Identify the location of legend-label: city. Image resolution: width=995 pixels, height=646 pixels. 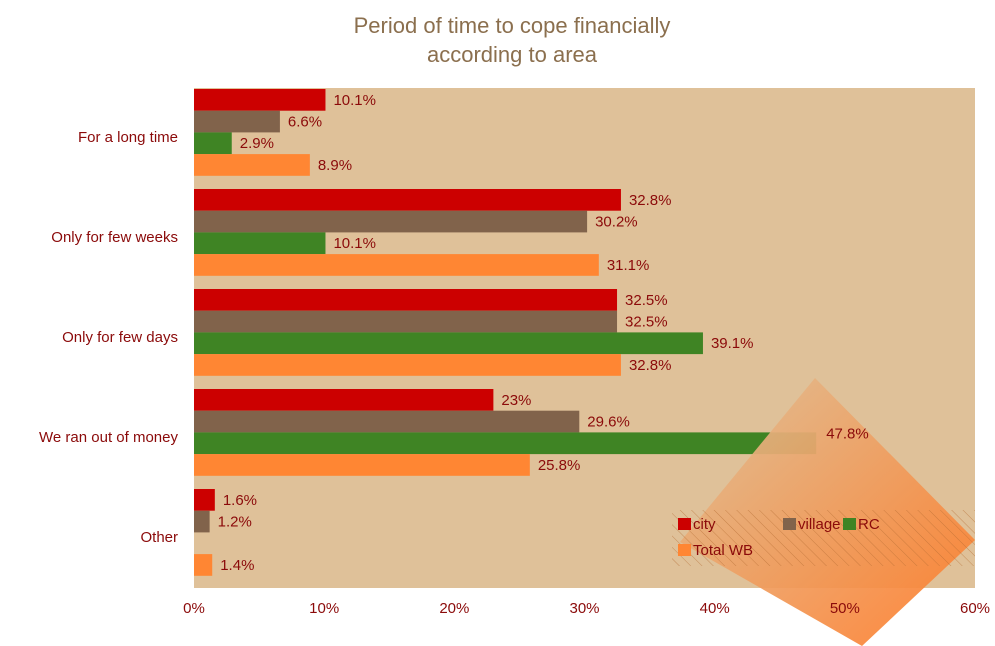
(704, 524).